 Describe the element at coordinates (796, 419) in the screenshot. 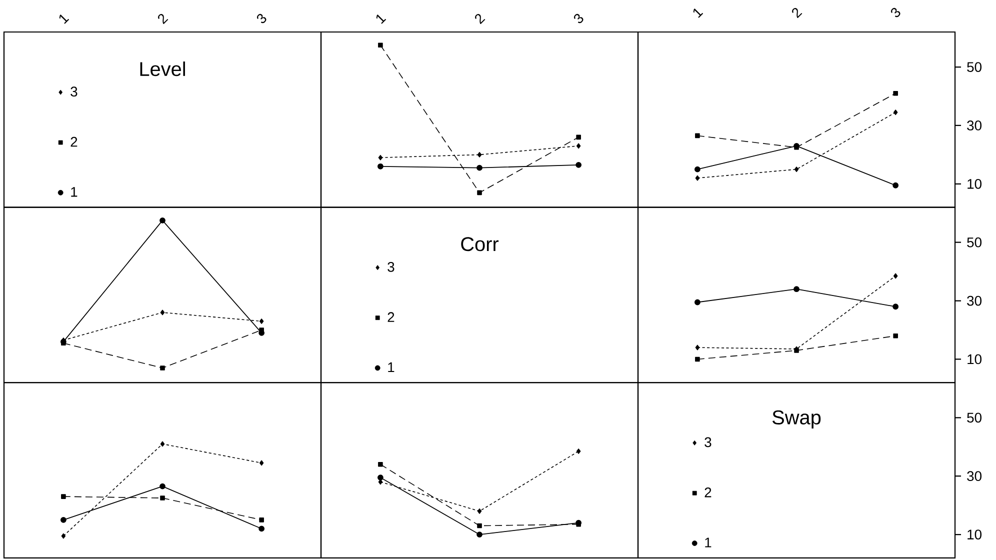

I see `legend-title: Swap` at that location.